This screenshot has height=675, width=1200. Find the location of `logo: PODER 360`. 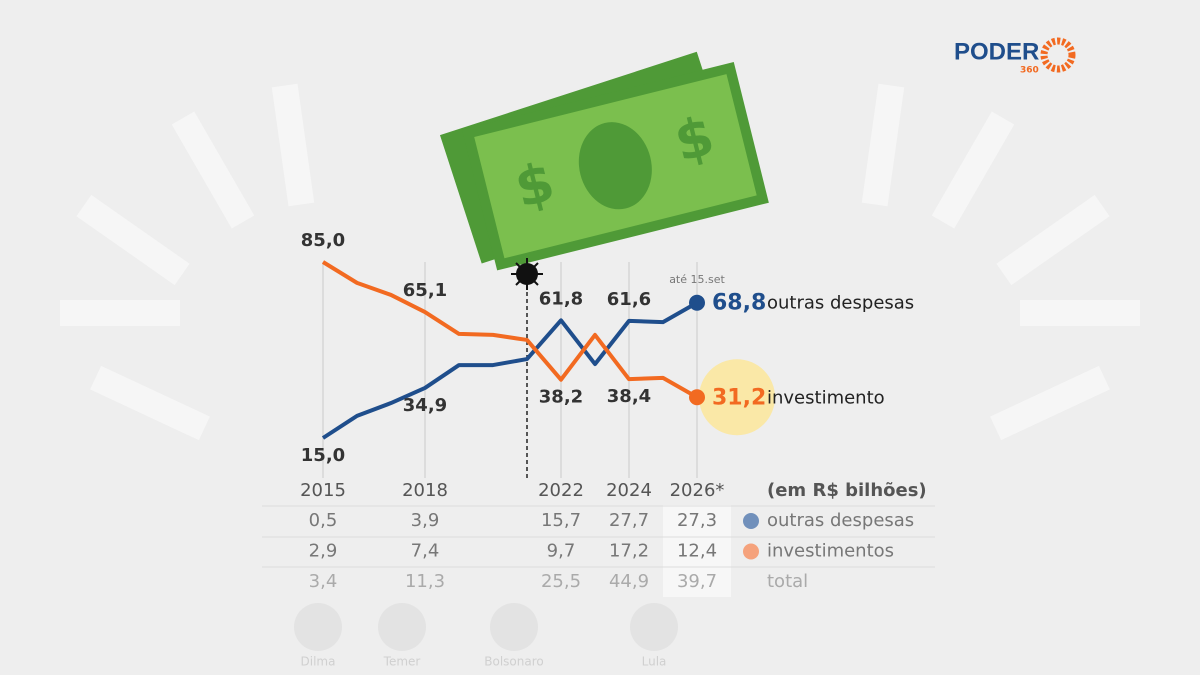

logo: PODER 360 is located at coordinates (1015, 56).